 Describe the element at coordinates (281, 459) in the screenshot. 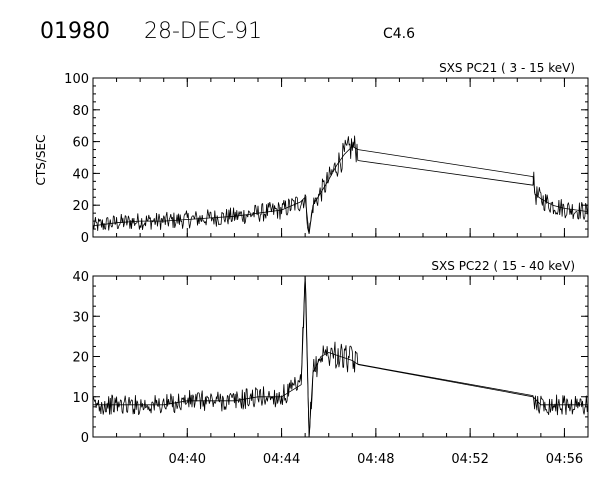

I see `x-tick-label: 04:44` at that location.